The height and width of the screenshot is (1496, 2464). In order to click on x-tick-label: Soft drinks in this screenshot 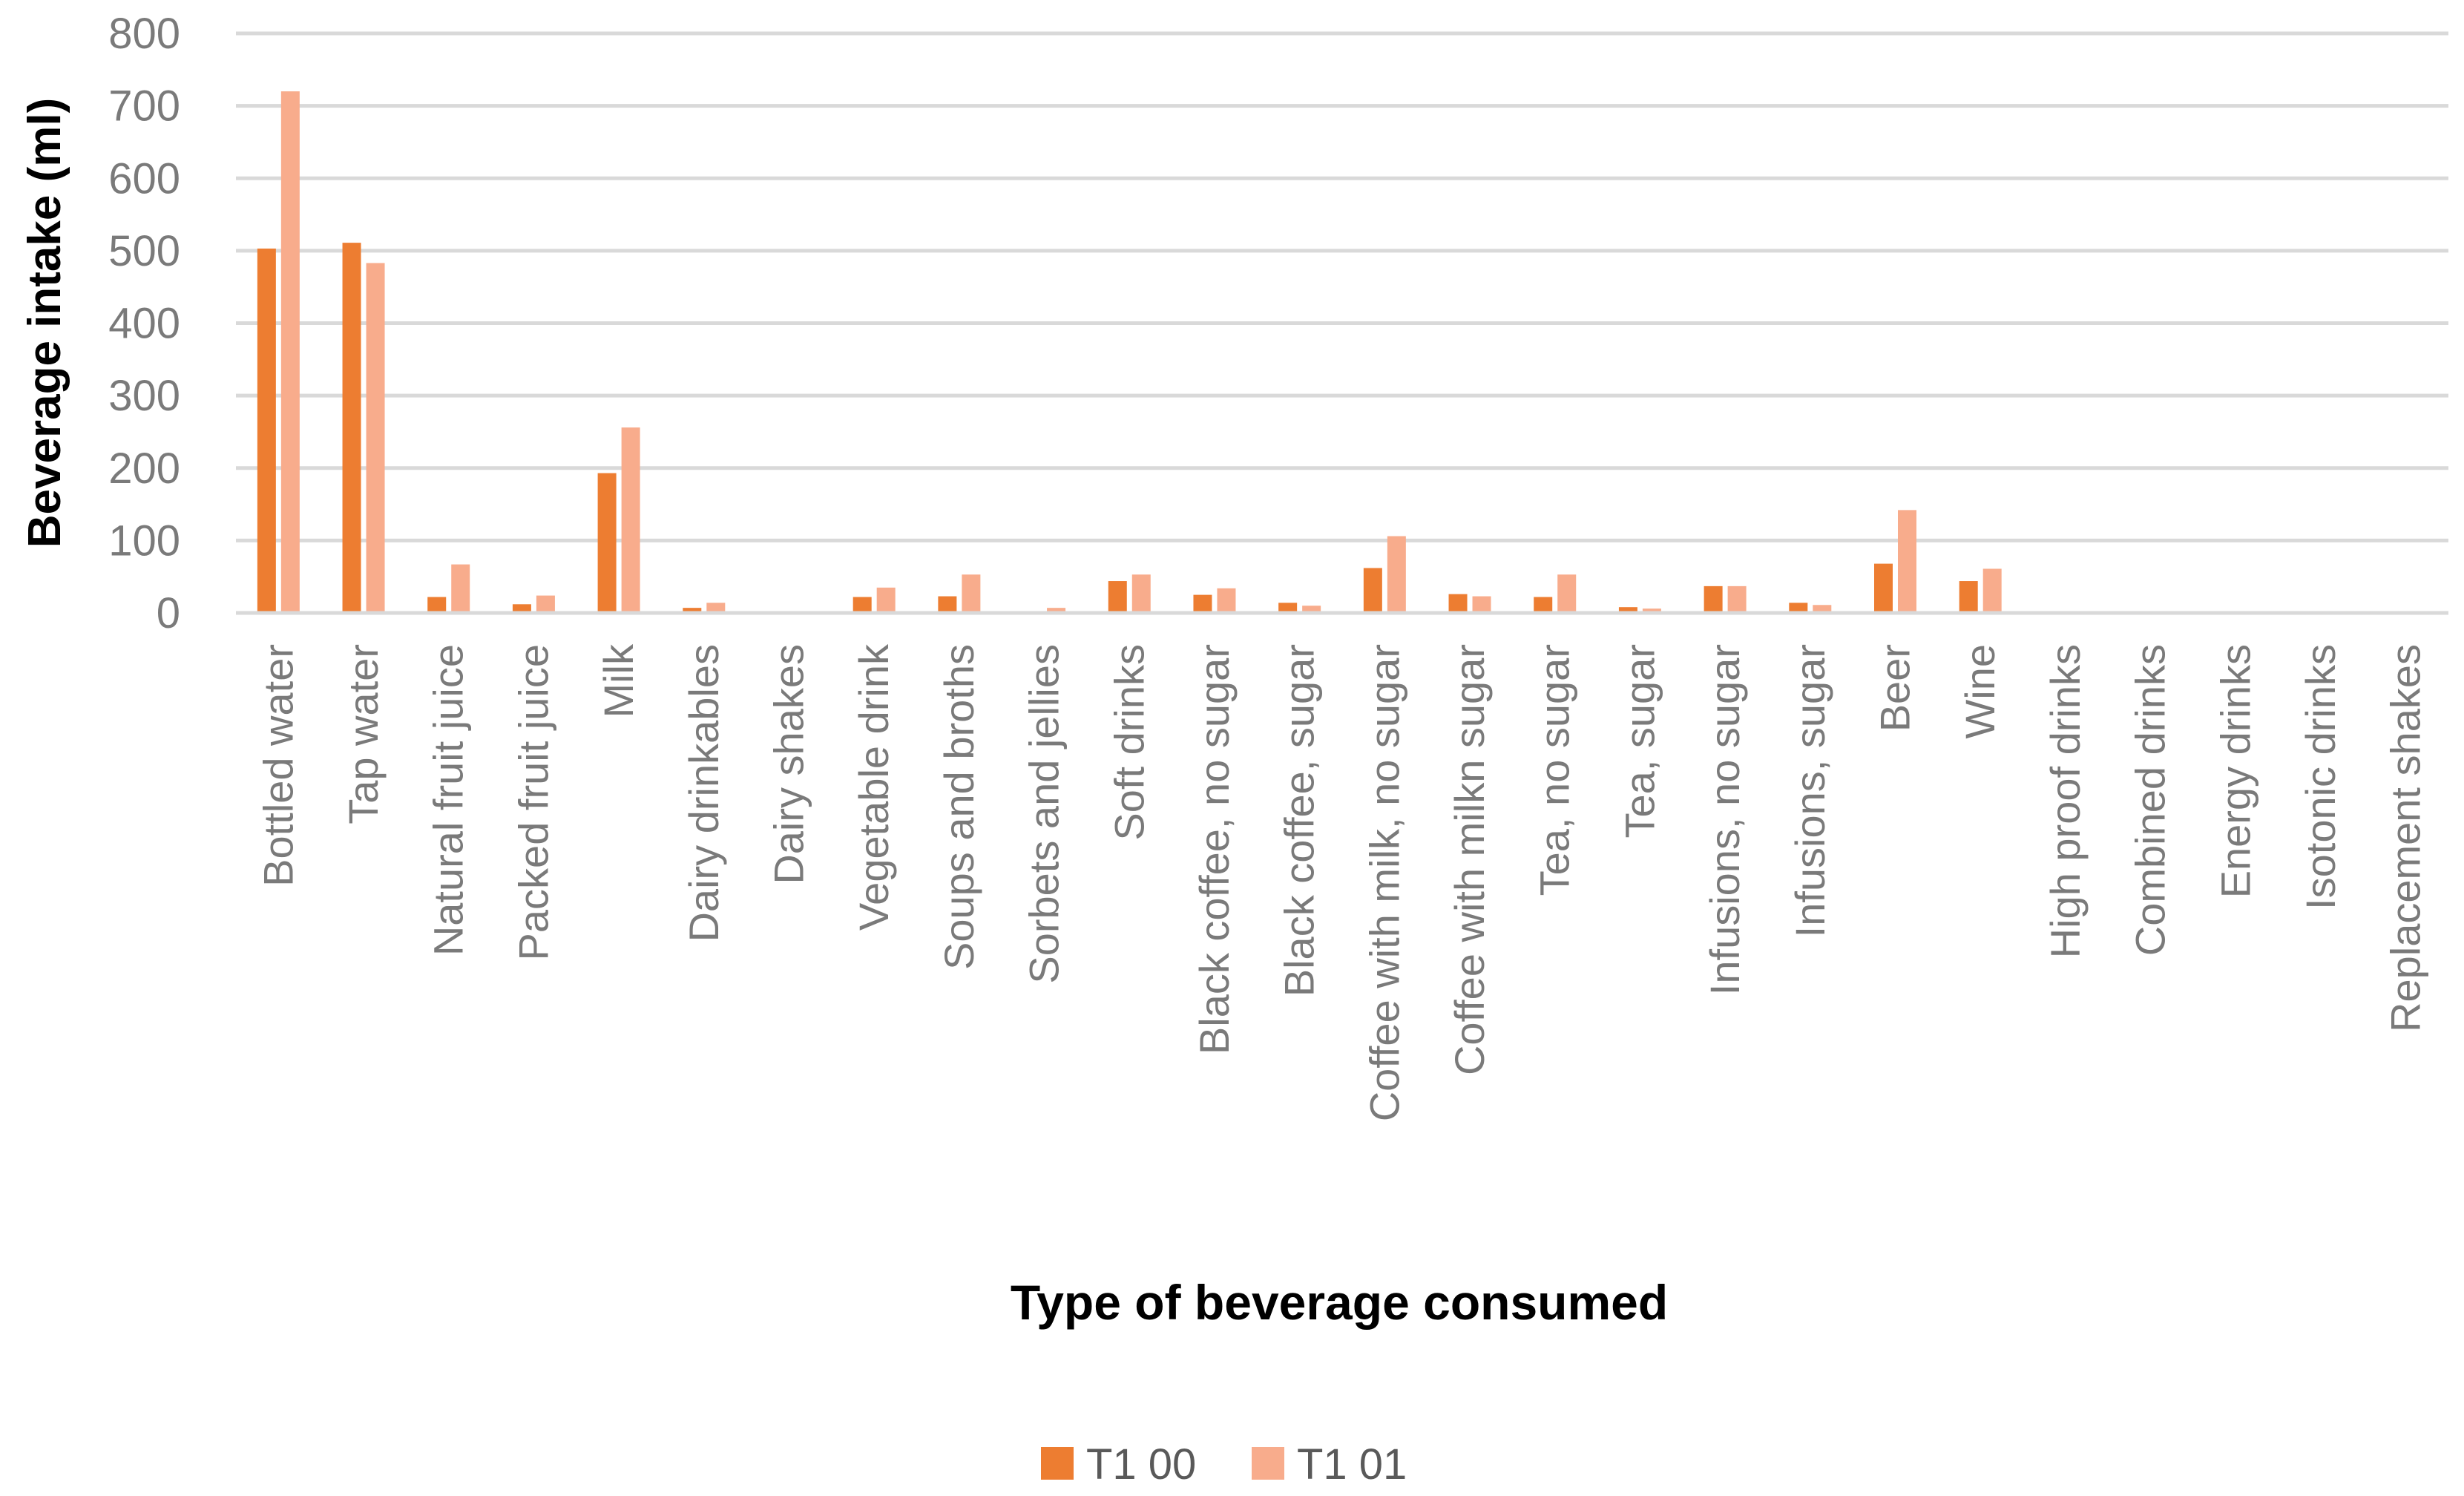, I will do `click(1128, 742)`.